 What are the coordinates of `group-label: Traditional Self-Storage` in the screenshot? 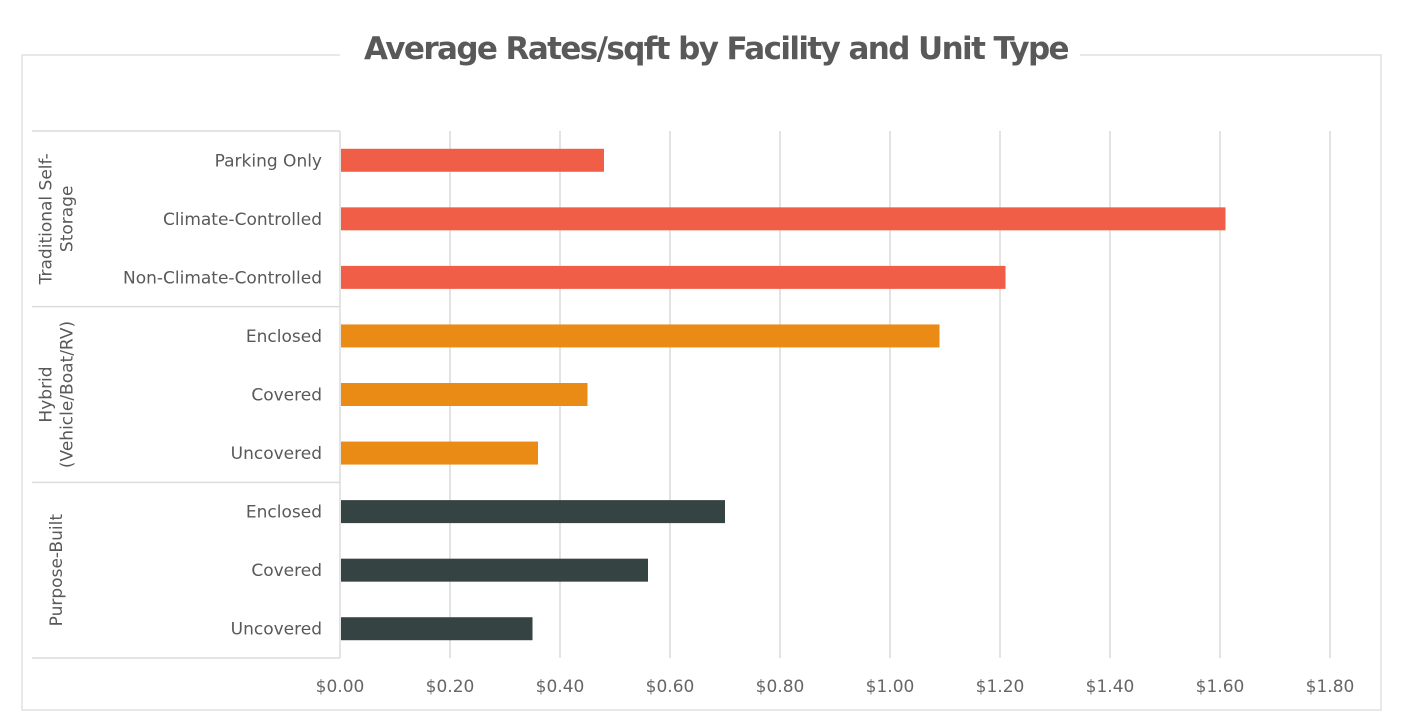 It's located at (57, 219).